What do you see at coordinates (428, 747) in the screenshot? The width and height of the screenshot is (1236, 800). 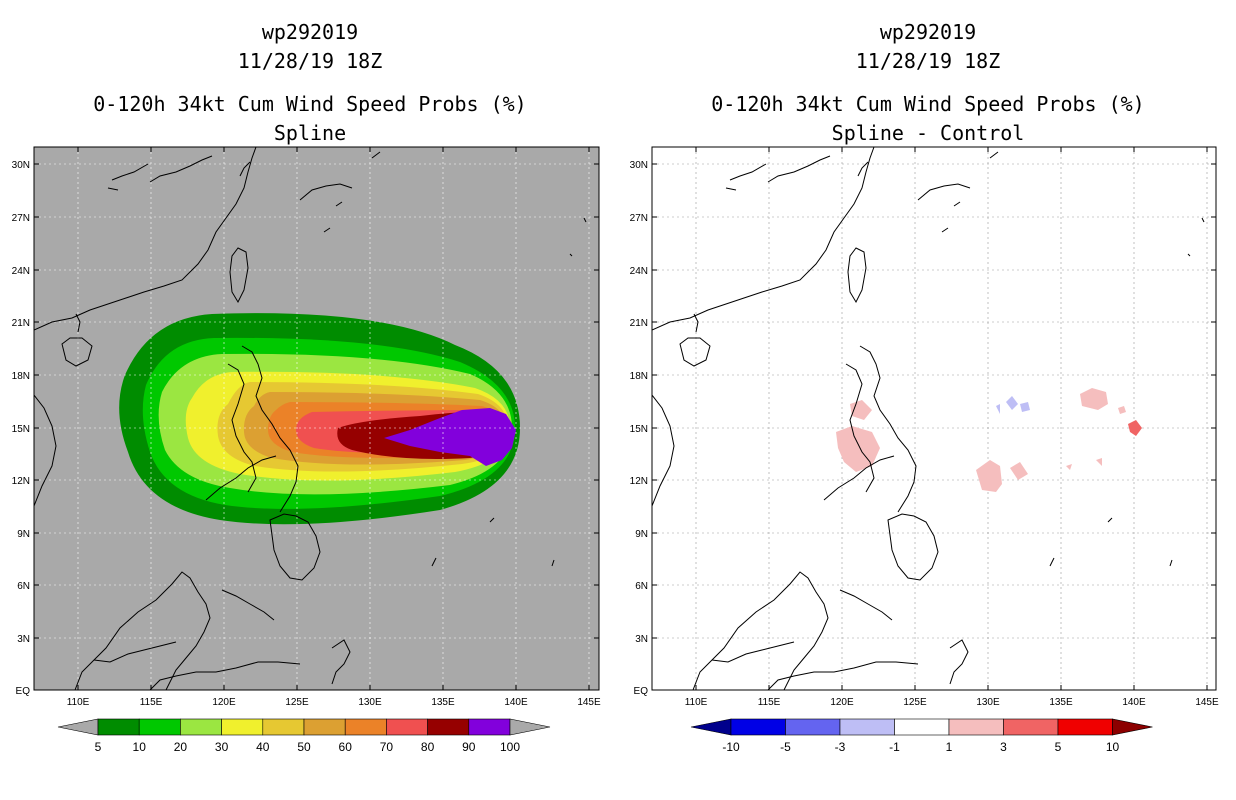 I see `colorbar-level-label: 80` at bounding box center [428, 747].